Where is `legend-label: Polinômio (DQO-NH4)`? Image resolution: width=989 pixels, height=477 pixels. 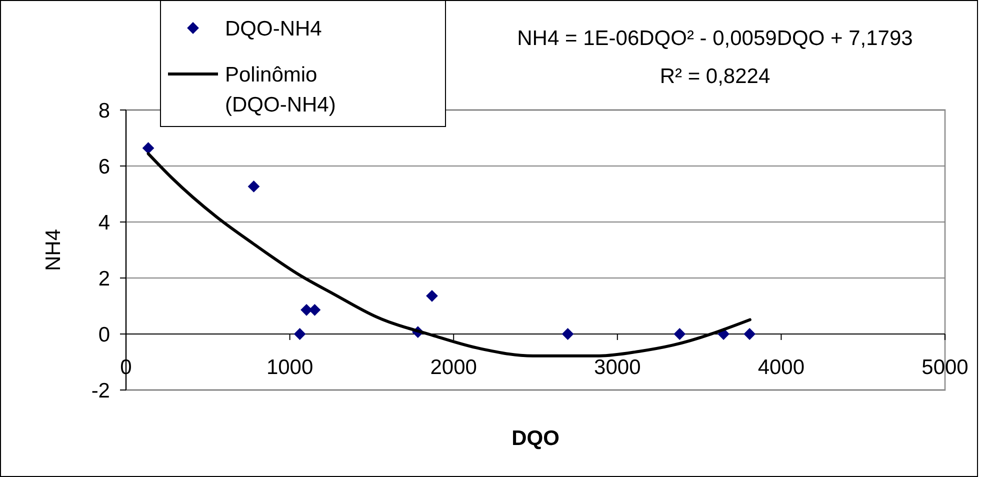
legend-label: Polinômio (DQO-NH4) is located at coordinates (280, 89).